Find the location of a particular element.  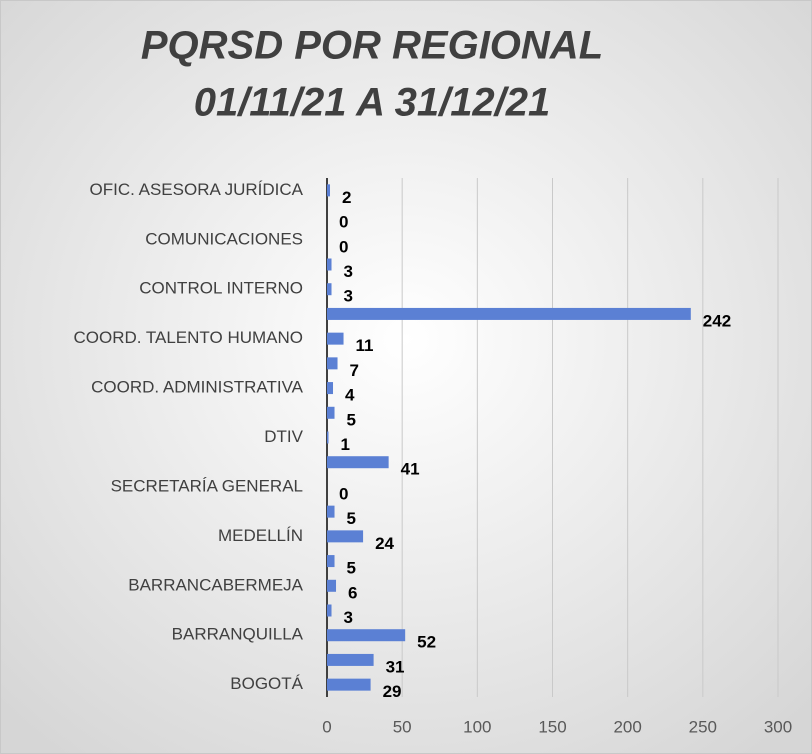

x-tick-label: 300 is located at coordinates (778, 726).